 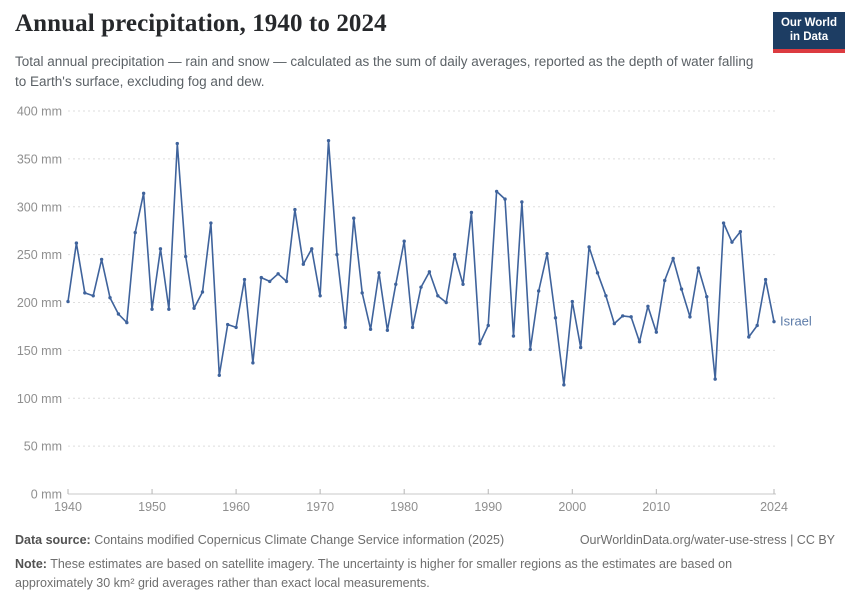 I want to click on x-axis-tick-label: 2000, so click(x=572, y=507).